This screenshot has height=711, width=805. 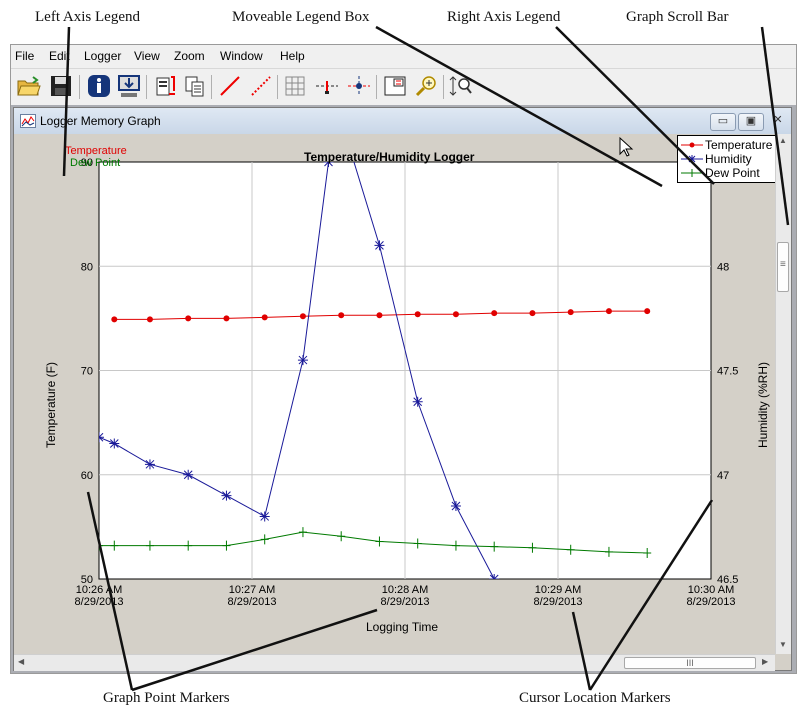 What do you see at coordinates (95, 163) in the screenshot?
I see `left-legend-dew-point: Dew Point` at bounding box center [95, 163].